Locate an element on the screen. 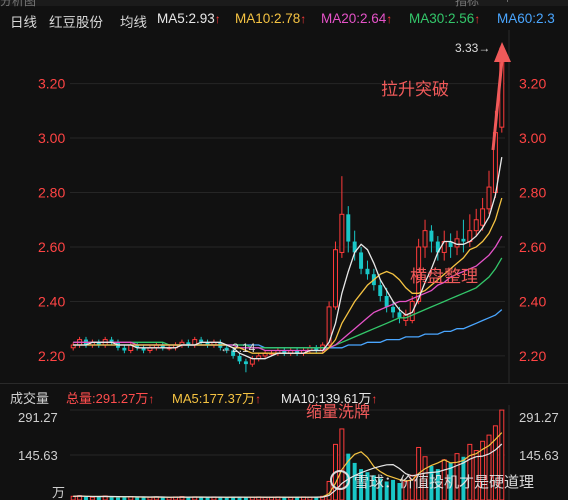  volume-ma-lines is located at coordinates (288, 465).